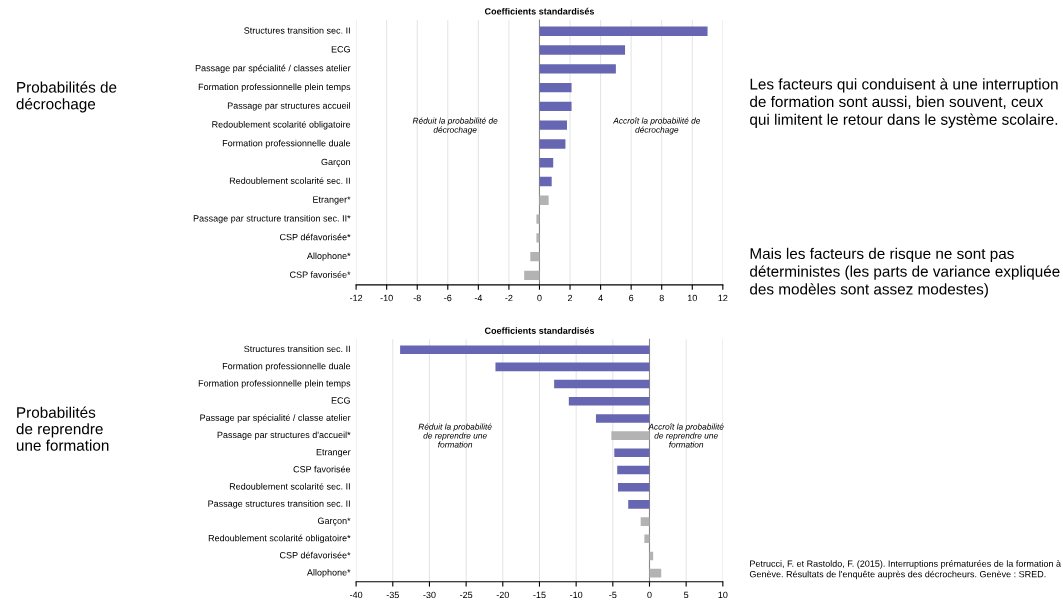  What do you see at coordinates (631, 298) in the screenshot?
I see `x-tick-label: 6` at bounding box center [631, 298].